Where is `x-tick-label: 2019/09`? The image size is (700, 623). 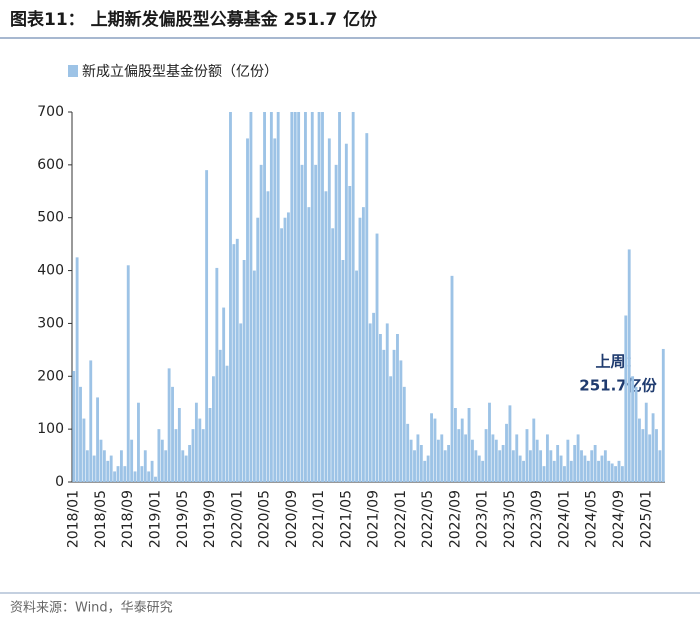 x-tick-label: 2019/09 is located at coordinates (210, 519).